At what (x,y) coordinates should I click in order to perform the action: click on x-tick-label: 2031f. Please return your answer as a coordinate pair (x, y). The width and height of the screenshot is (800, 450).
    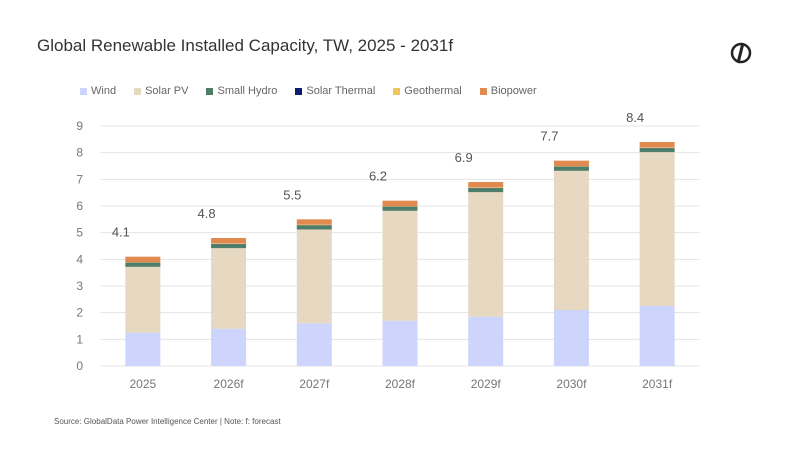
    Looking at the image, I should click on (657, 384).